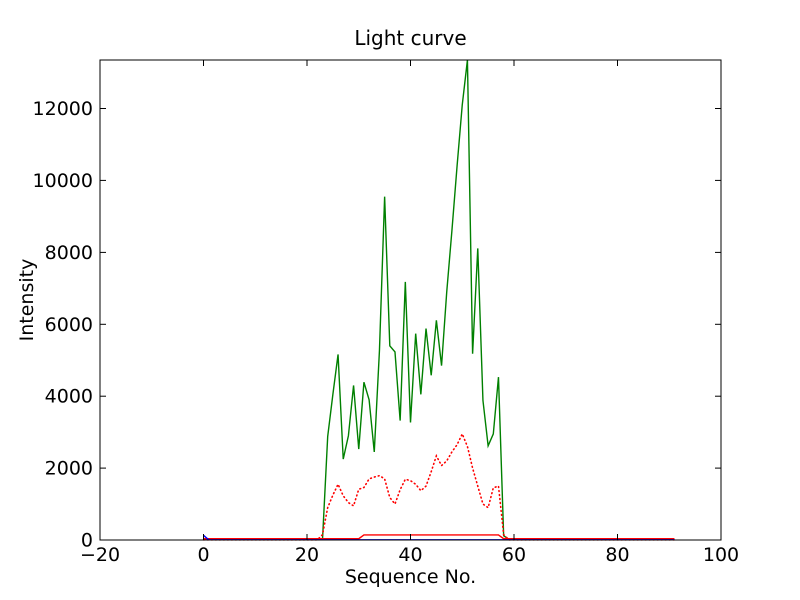 Image resolution: width=800 pixels, height=600 pixels. I want to click on series-baseline-red-solid, so click(439, 537).